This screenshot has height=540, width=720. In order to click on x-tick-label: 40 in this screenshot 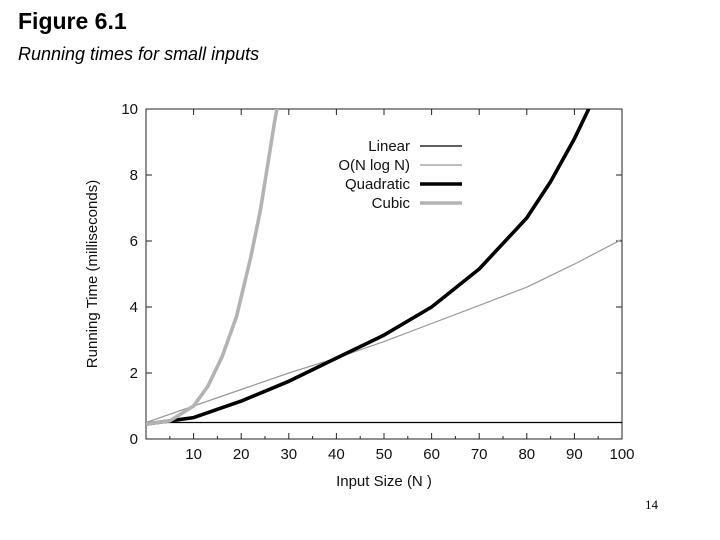, I will do `click(336, 454)`.